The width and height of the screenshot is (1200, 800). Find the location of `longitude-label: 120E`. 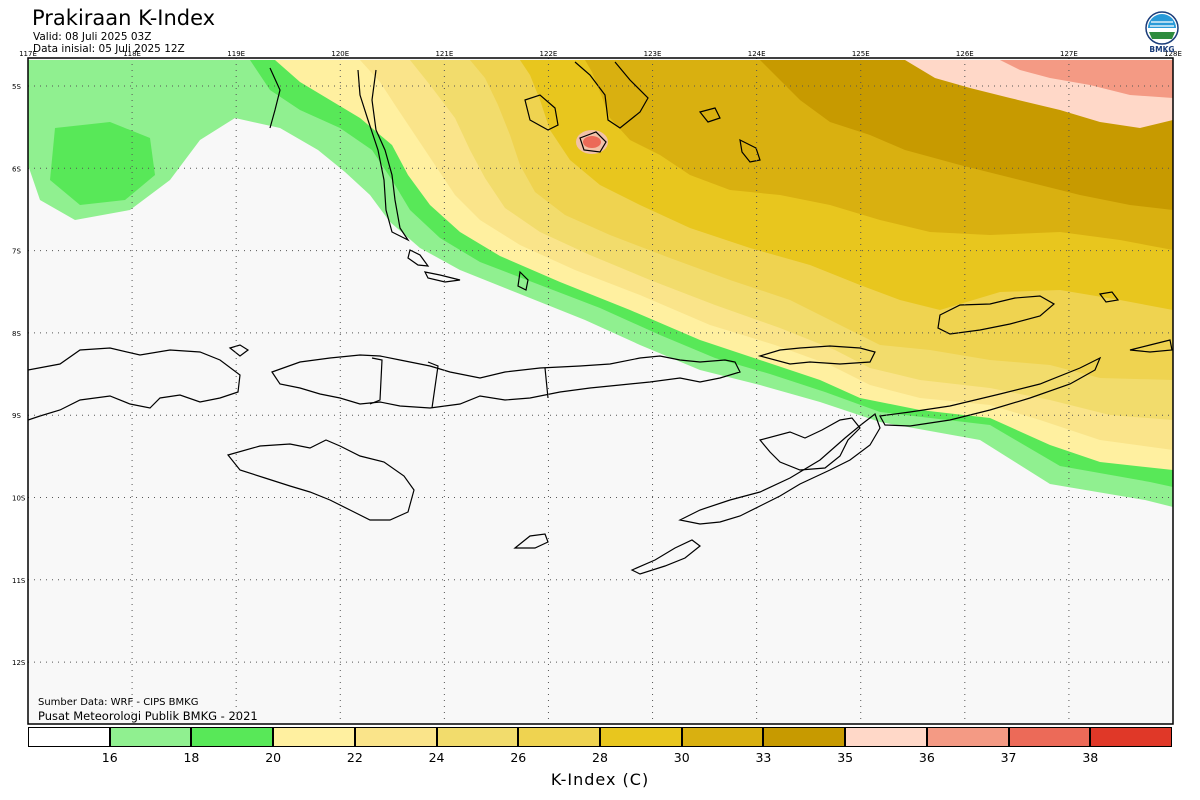

longitude-label: 120E is located at coordinates (340, 54).